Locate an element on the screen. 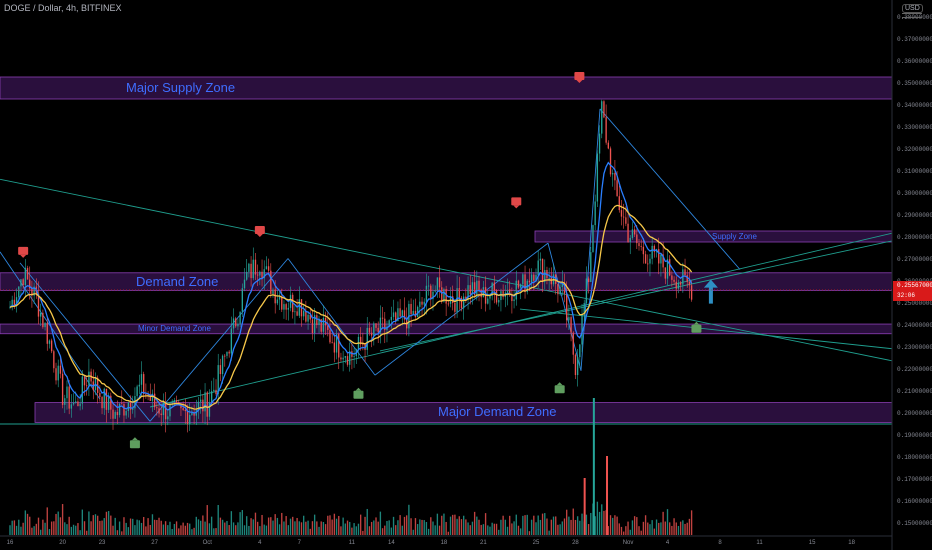  minor-demand-zone is located at coordinates (446, 329).